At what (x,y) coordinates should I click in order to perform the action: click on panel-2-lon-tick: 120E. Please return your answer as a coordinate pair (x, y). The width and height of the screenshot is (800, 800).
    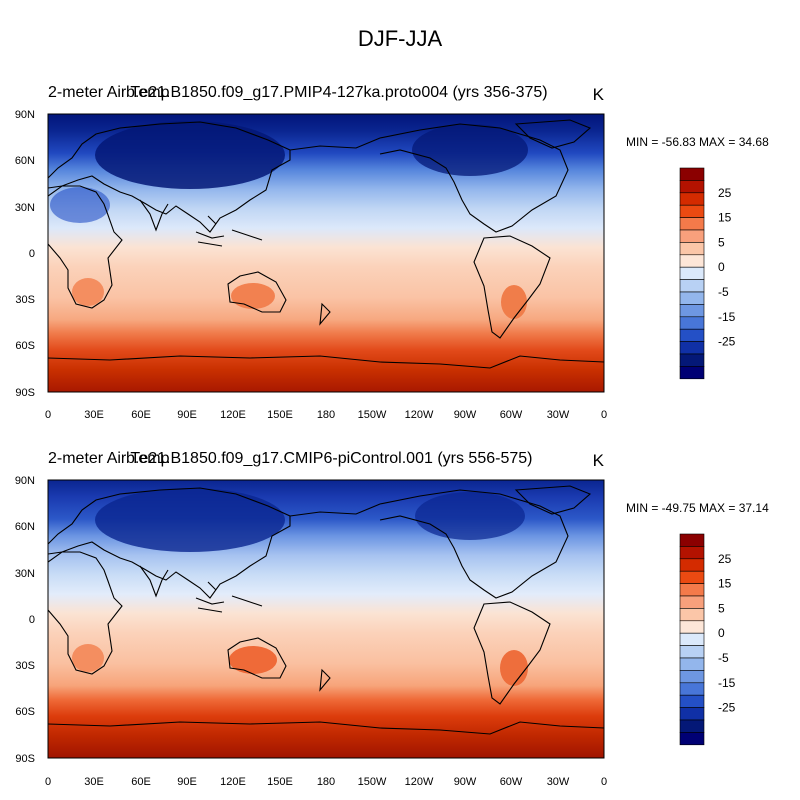
    Looking at the image, I should click on (233, 782).